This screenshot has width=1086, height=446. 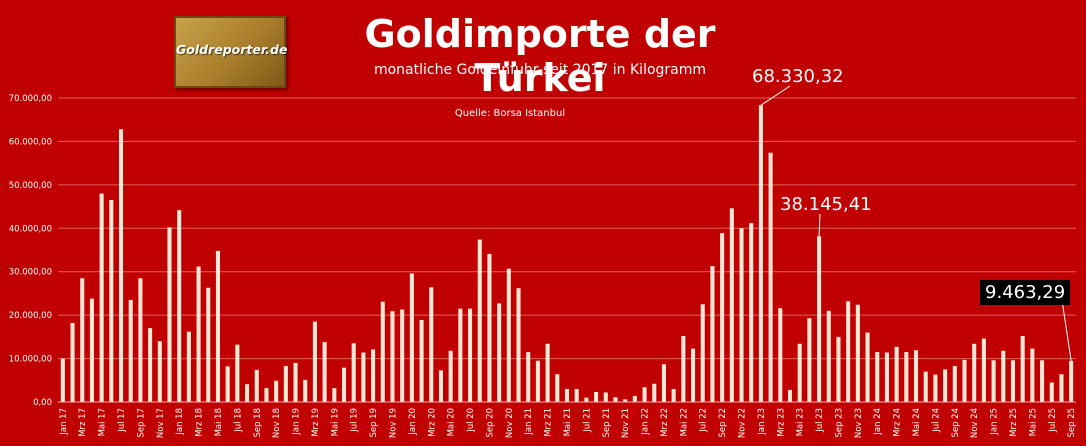 What do you see at coordinates (161, 423) in the screenshot?
I see `x-tick-label: Nov 17` at bounding box center [161, 423].